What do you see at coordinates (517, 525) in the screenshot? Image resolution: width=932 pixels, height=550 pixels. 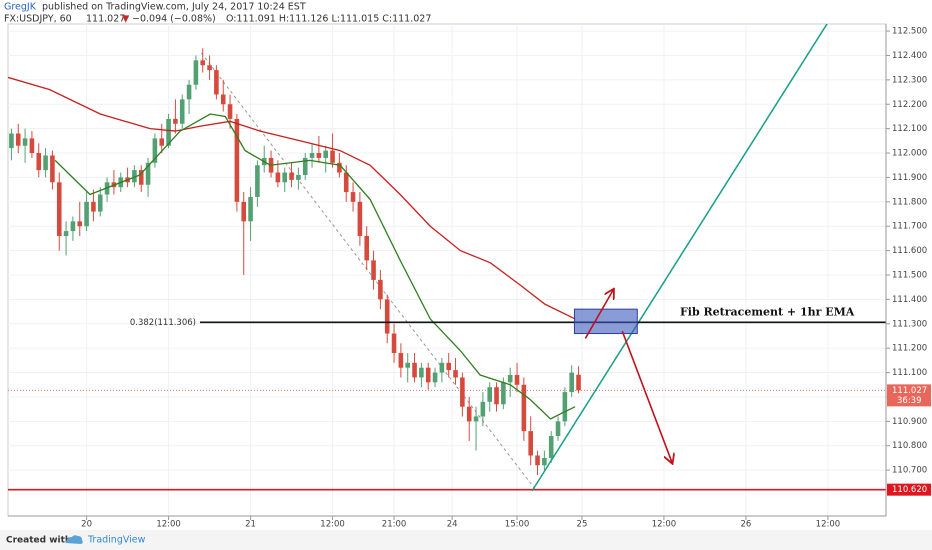 I see `x-tick-label: 15:00` at bounding box center [517, 525].